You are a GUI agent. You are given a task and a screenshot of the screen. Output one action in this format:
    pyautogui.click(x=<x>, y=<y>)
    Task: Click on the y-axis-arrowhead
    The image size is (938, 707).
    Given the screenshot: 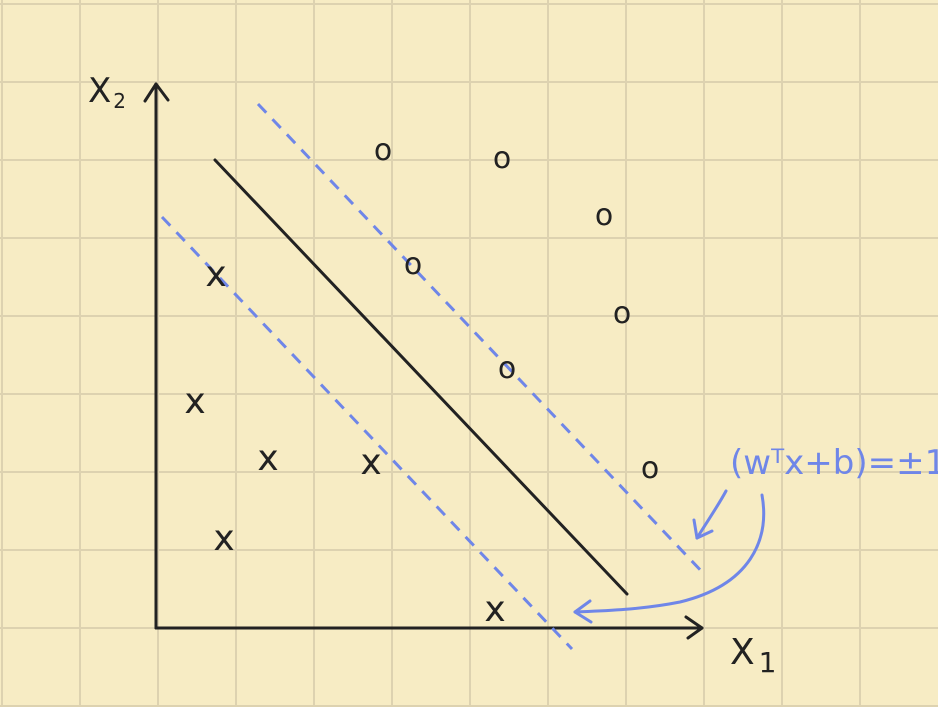 What is the action you would take?
    pyautogui.click(x=156, y=92)
    